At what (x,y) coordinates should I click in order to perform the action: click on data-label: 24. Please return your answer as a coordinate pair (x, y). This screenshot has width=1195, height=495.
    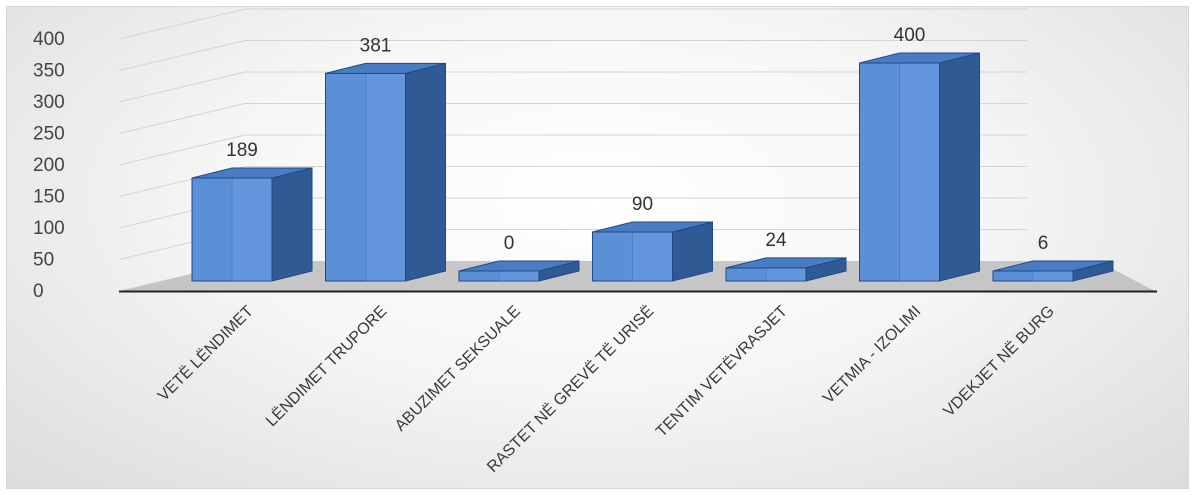
    Looking at the image, I should click on (776, 240).